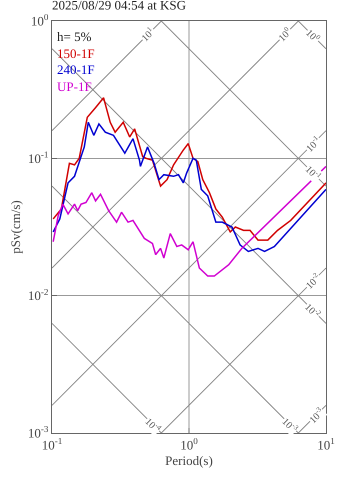  What do you see at coordinates (119, 6) in the screenshot?
I see `chart-title: 2025/08/29 04:54 at KSG` at bounding box center [119, 6].